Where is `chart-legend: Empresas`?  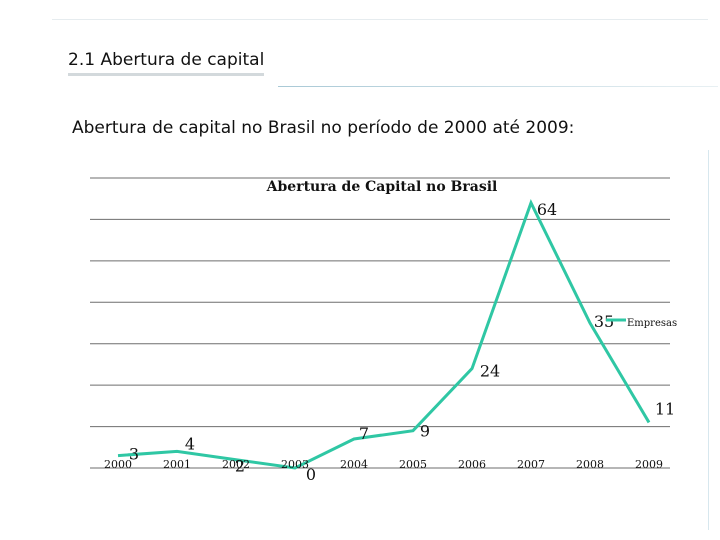 chart-legend: Empresas is located at coordinates (641, 323).